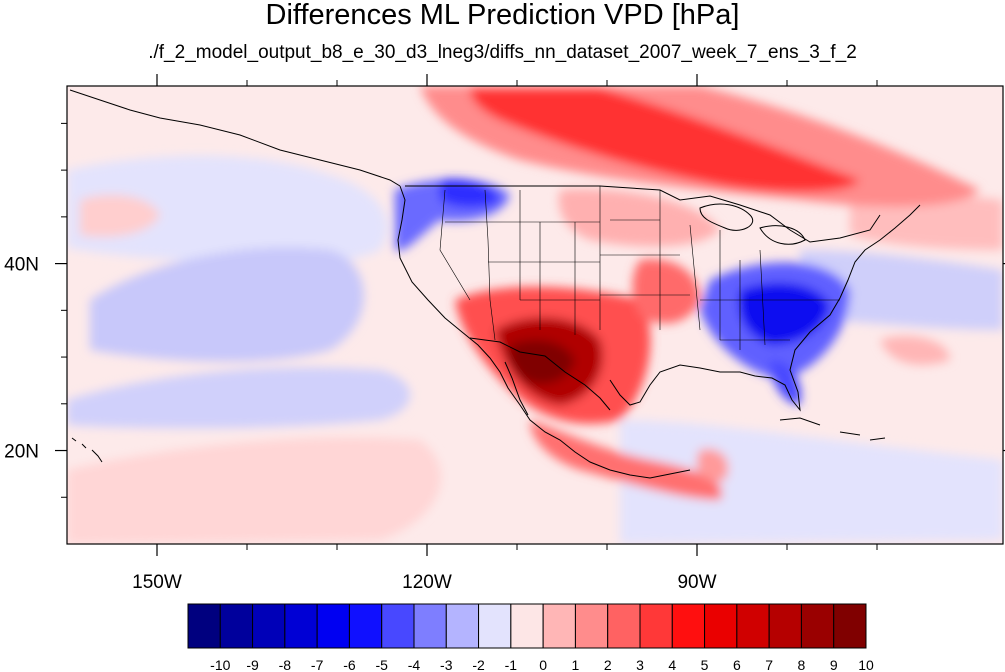 Image resolution: width=1005 pixels, height=672 pixels. What do you see at coordinates (769, 664) in the screenshot?
I see `colorbar-label: 7` at bounding box center [769, 664].